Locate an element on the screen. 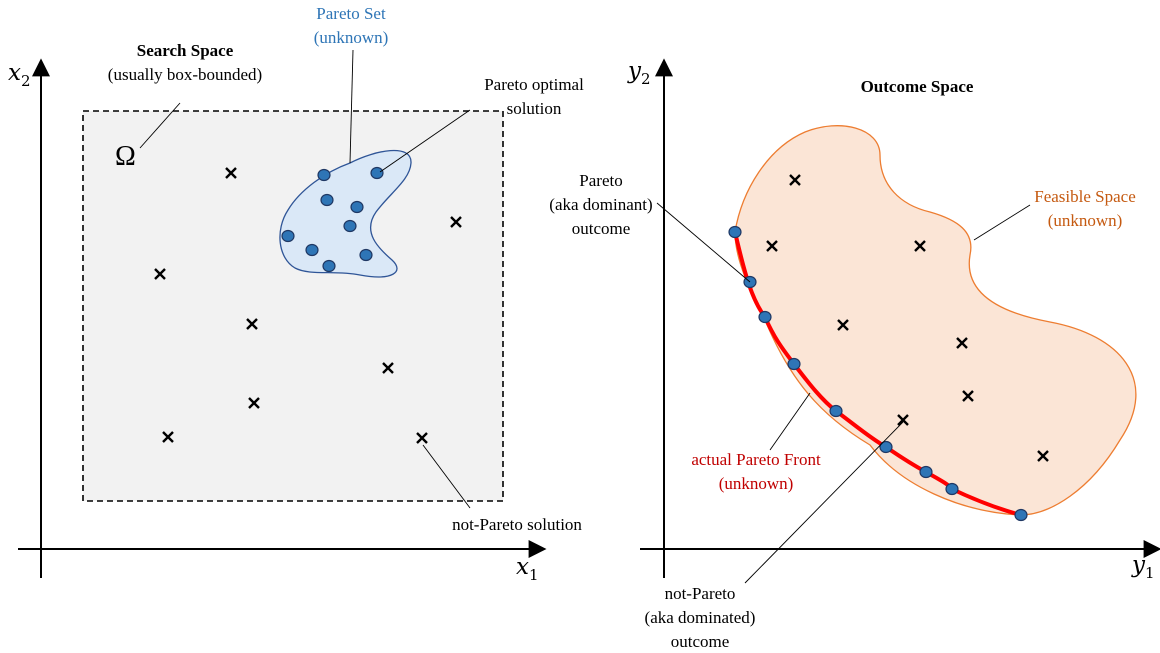 This screenshot has height=653, width=1160. not-pareto-outcome-label-3: outcome is located at coordinates (700, 641).